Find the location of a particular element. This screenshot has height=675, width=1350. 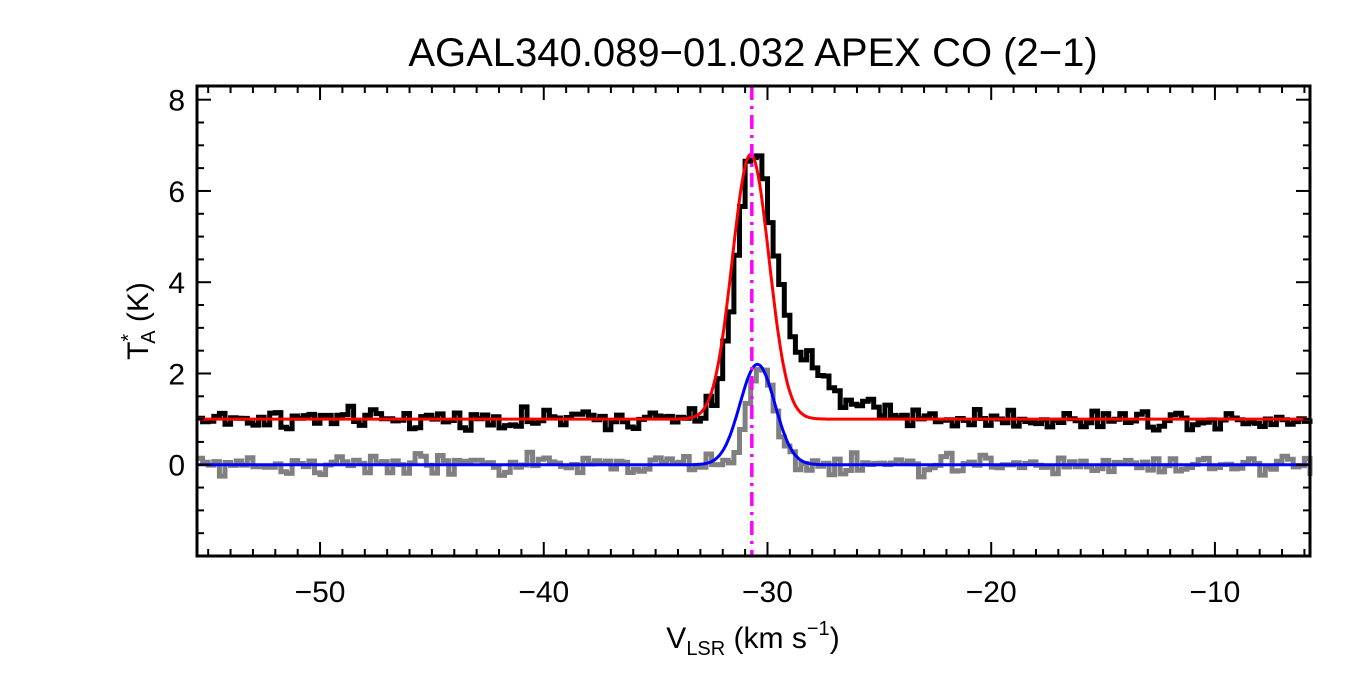

y-tick-label: 2 is located at coordinates (176, 374).